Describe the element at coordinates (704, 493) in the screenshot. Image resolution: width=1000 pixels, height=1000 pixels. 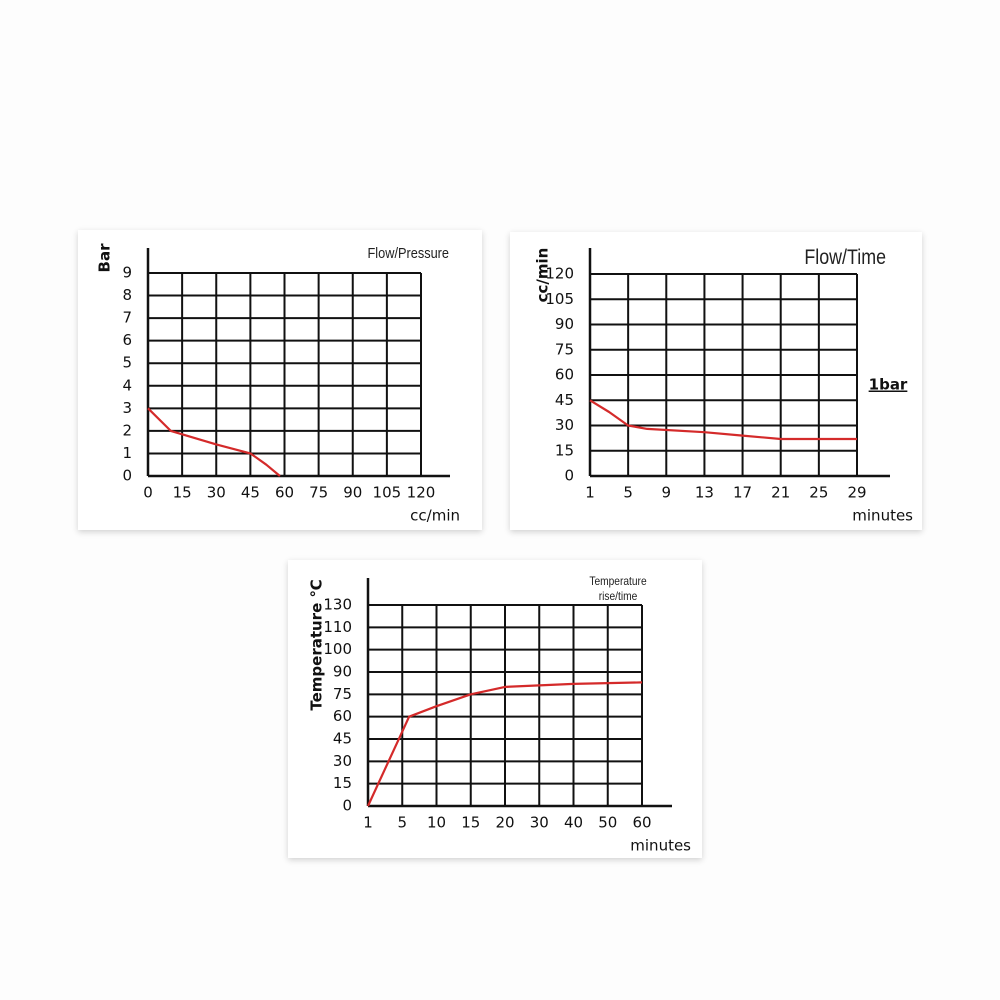
I see `x-tick-label: 13` at that location.